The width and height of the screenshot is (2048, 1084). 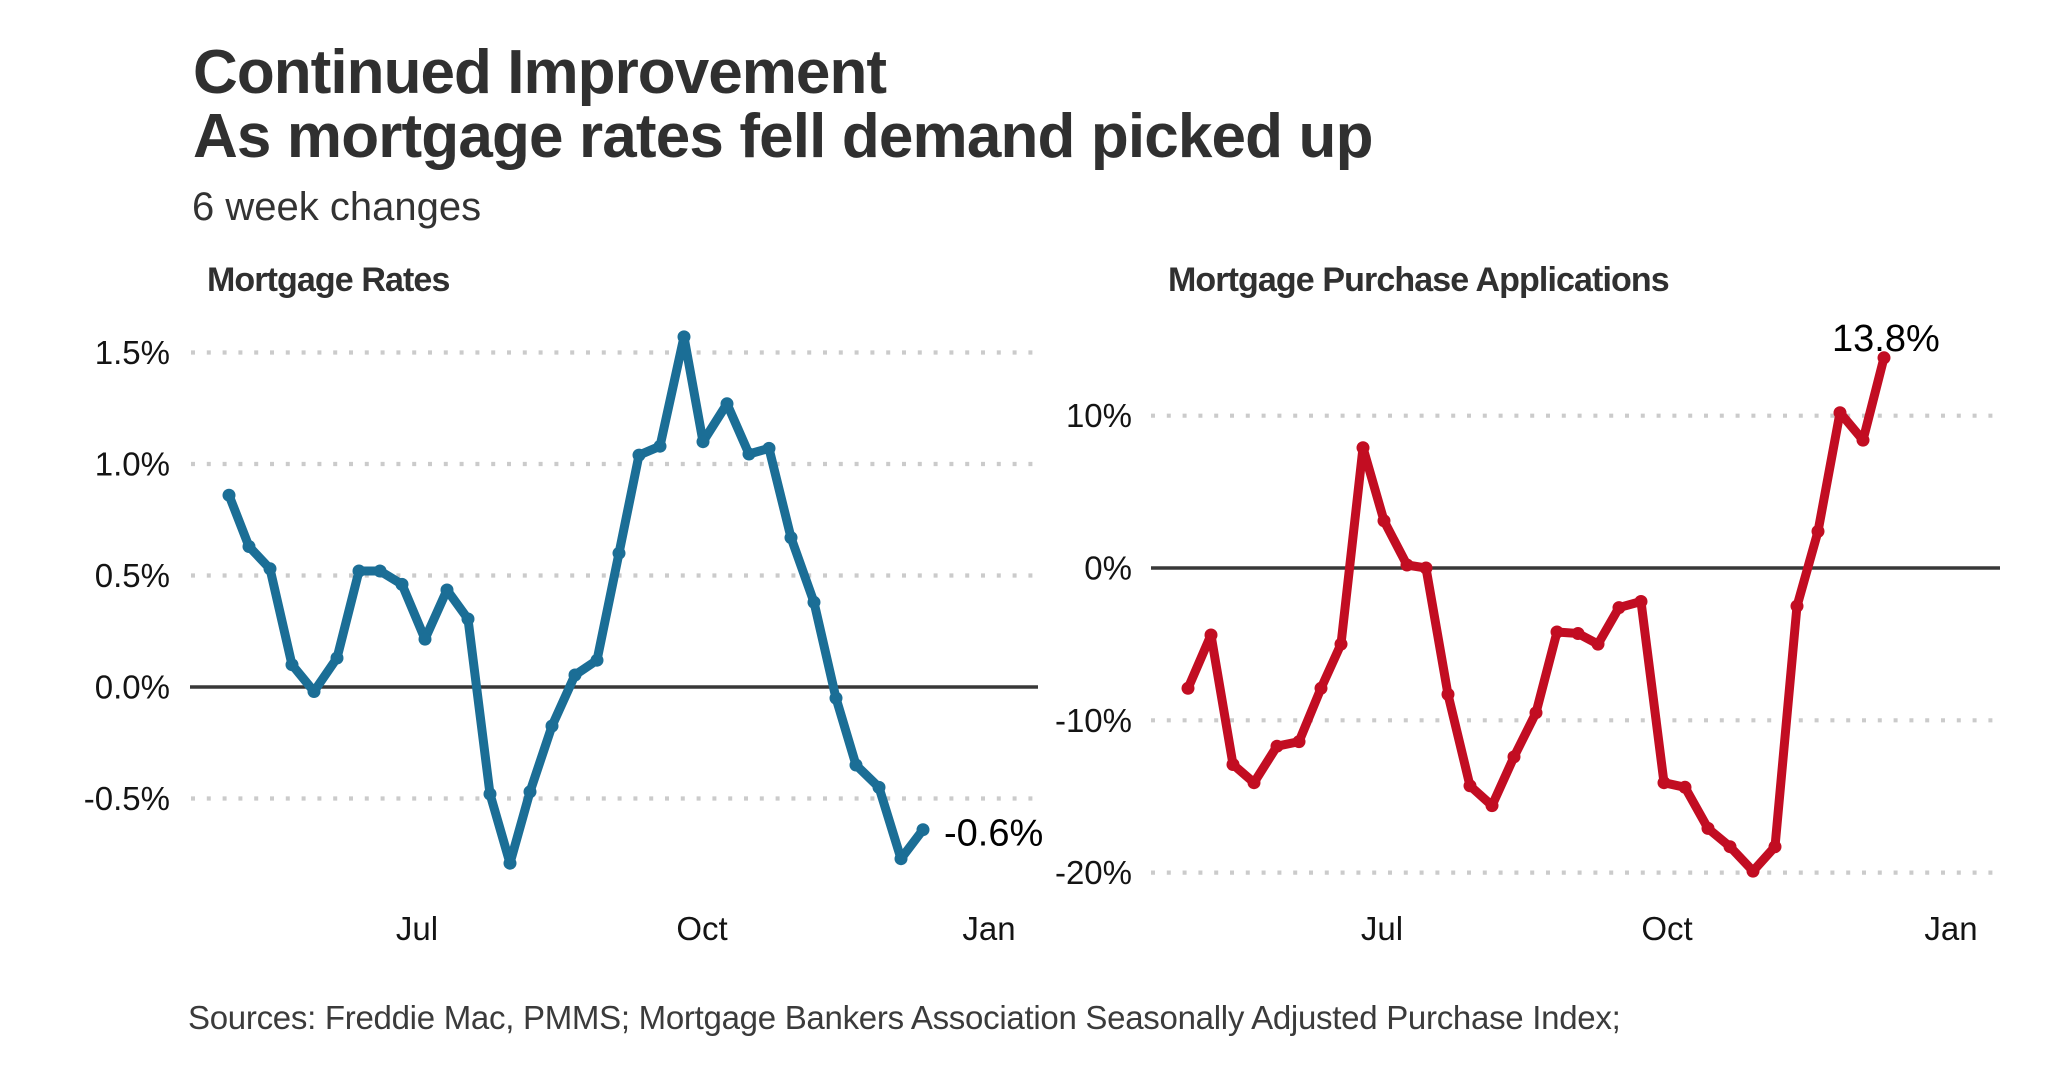 What do you see at coordinates (1093, 720) in the screenshot?
I see `svg-text: -10%` at bounding box center [1093, 720].